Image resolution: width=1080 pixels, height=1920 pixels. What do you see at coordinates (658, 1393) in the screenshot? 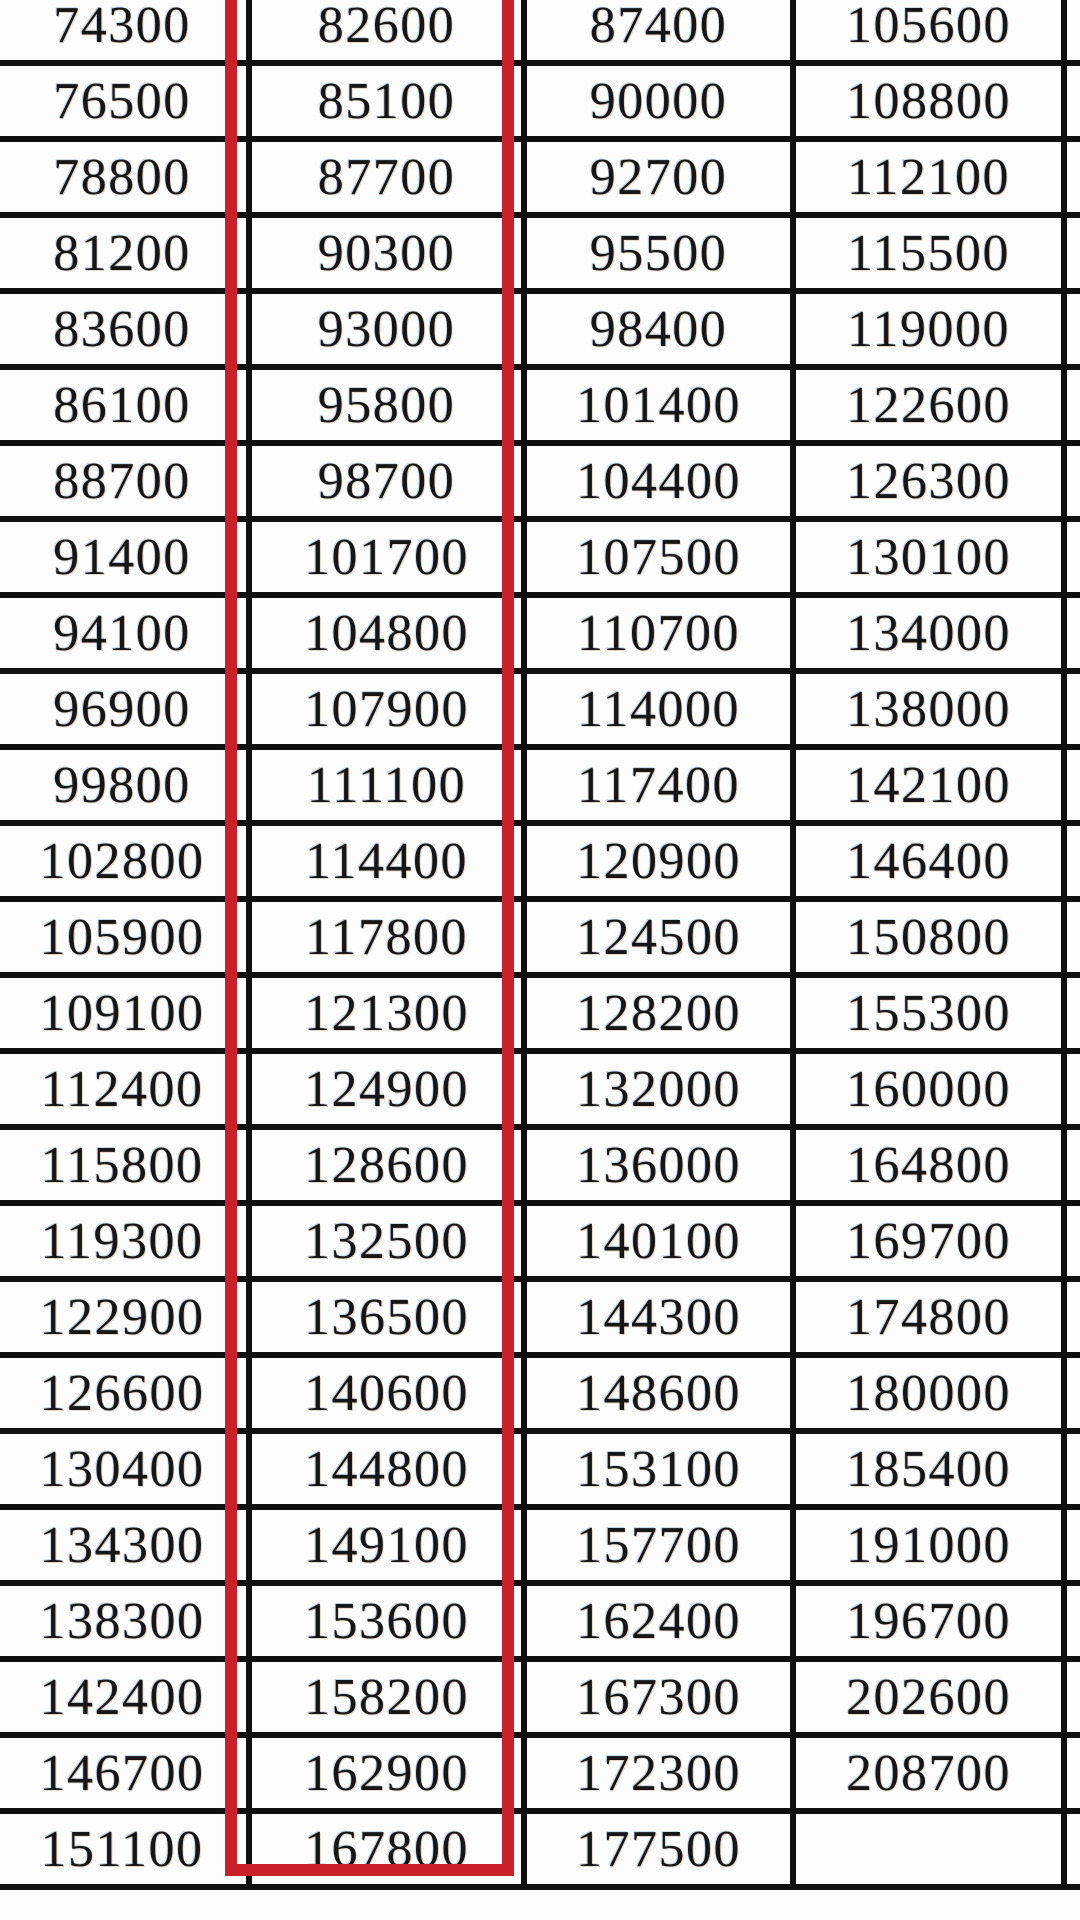
I see `table-cell: 148600` at bounding box center [658, 1393].